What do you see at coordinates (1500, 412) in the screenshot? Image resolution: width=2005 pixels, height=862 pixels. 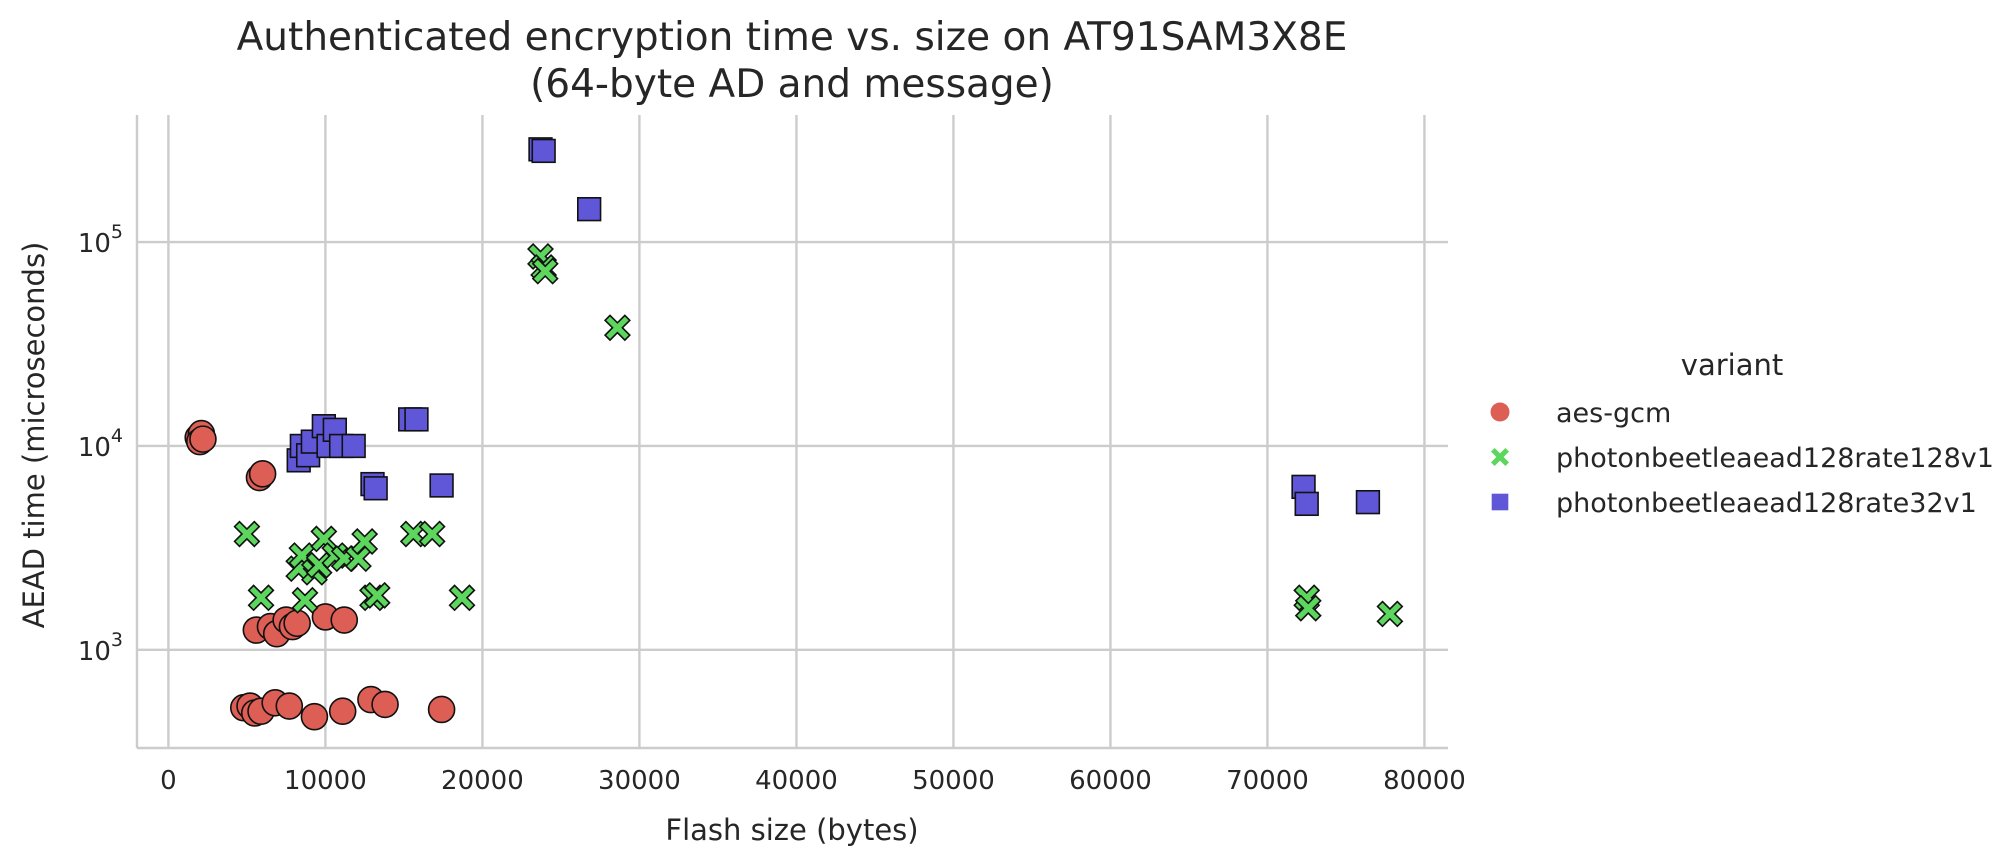 I see `legend-marker-aes-gcm` at bounding box center [1500, 412].